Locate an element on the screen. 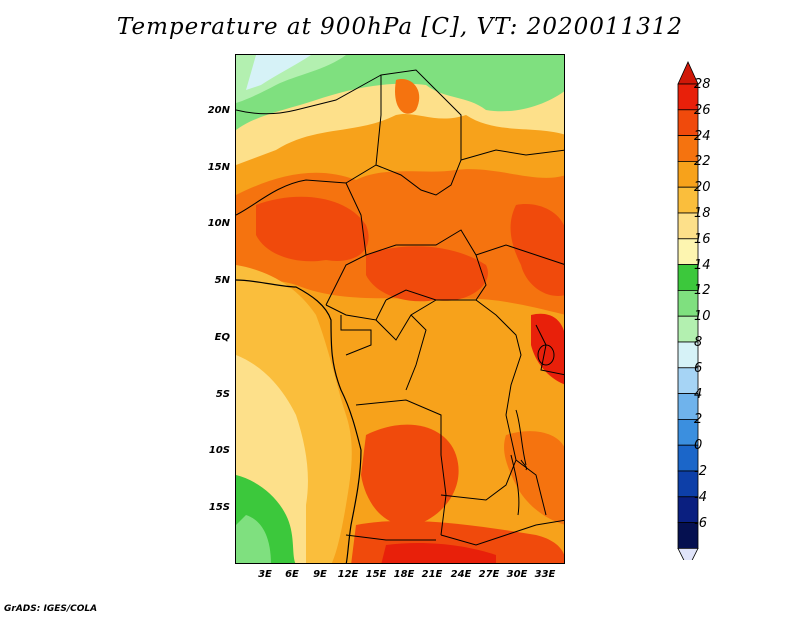  field-north-green is located at coordinates (400, 92).